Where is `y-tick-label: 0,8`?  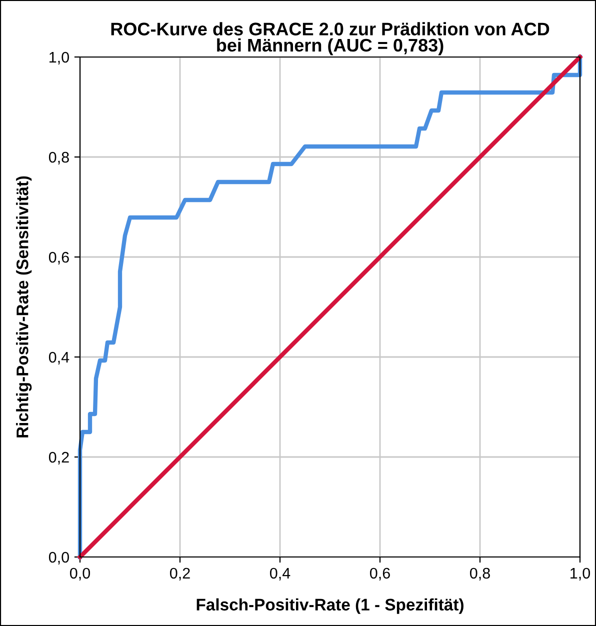
y-tick-label: 0,8 is located at coordinates (58, 158).